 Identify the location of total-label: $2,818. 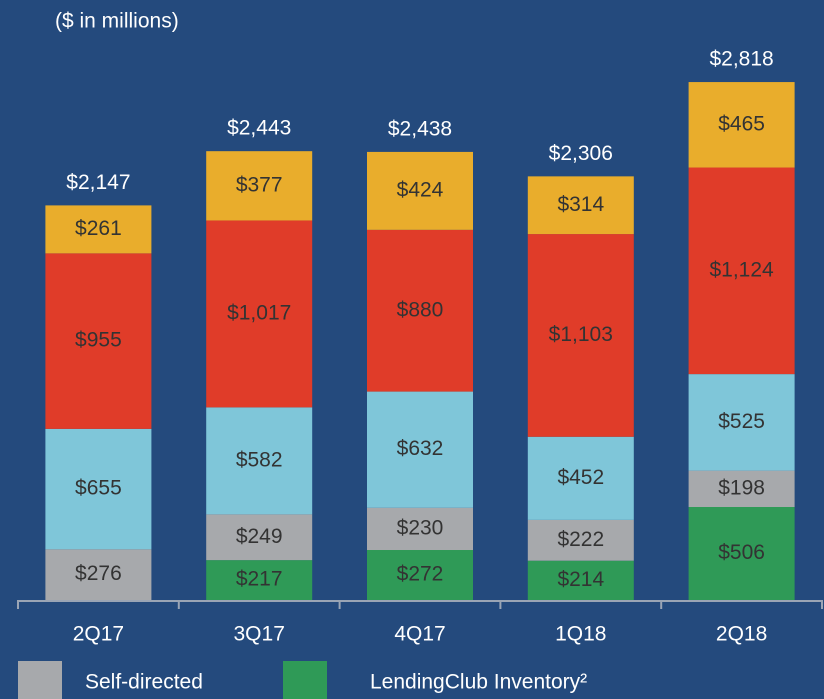
(741, 59).